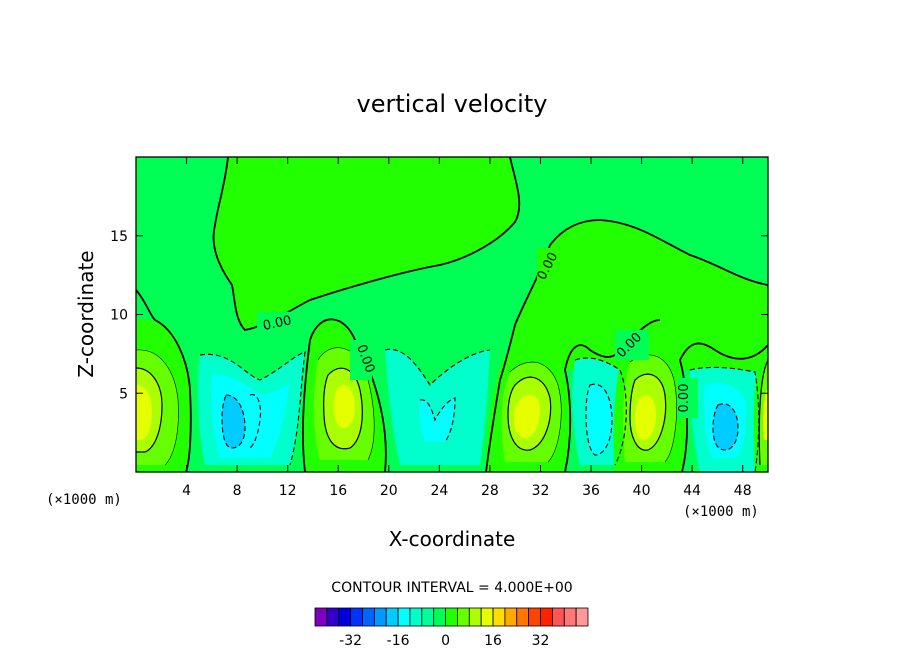 This screenshot has height=654, width=904. I want to click on y-tick-label: 15, so click(119, 237).